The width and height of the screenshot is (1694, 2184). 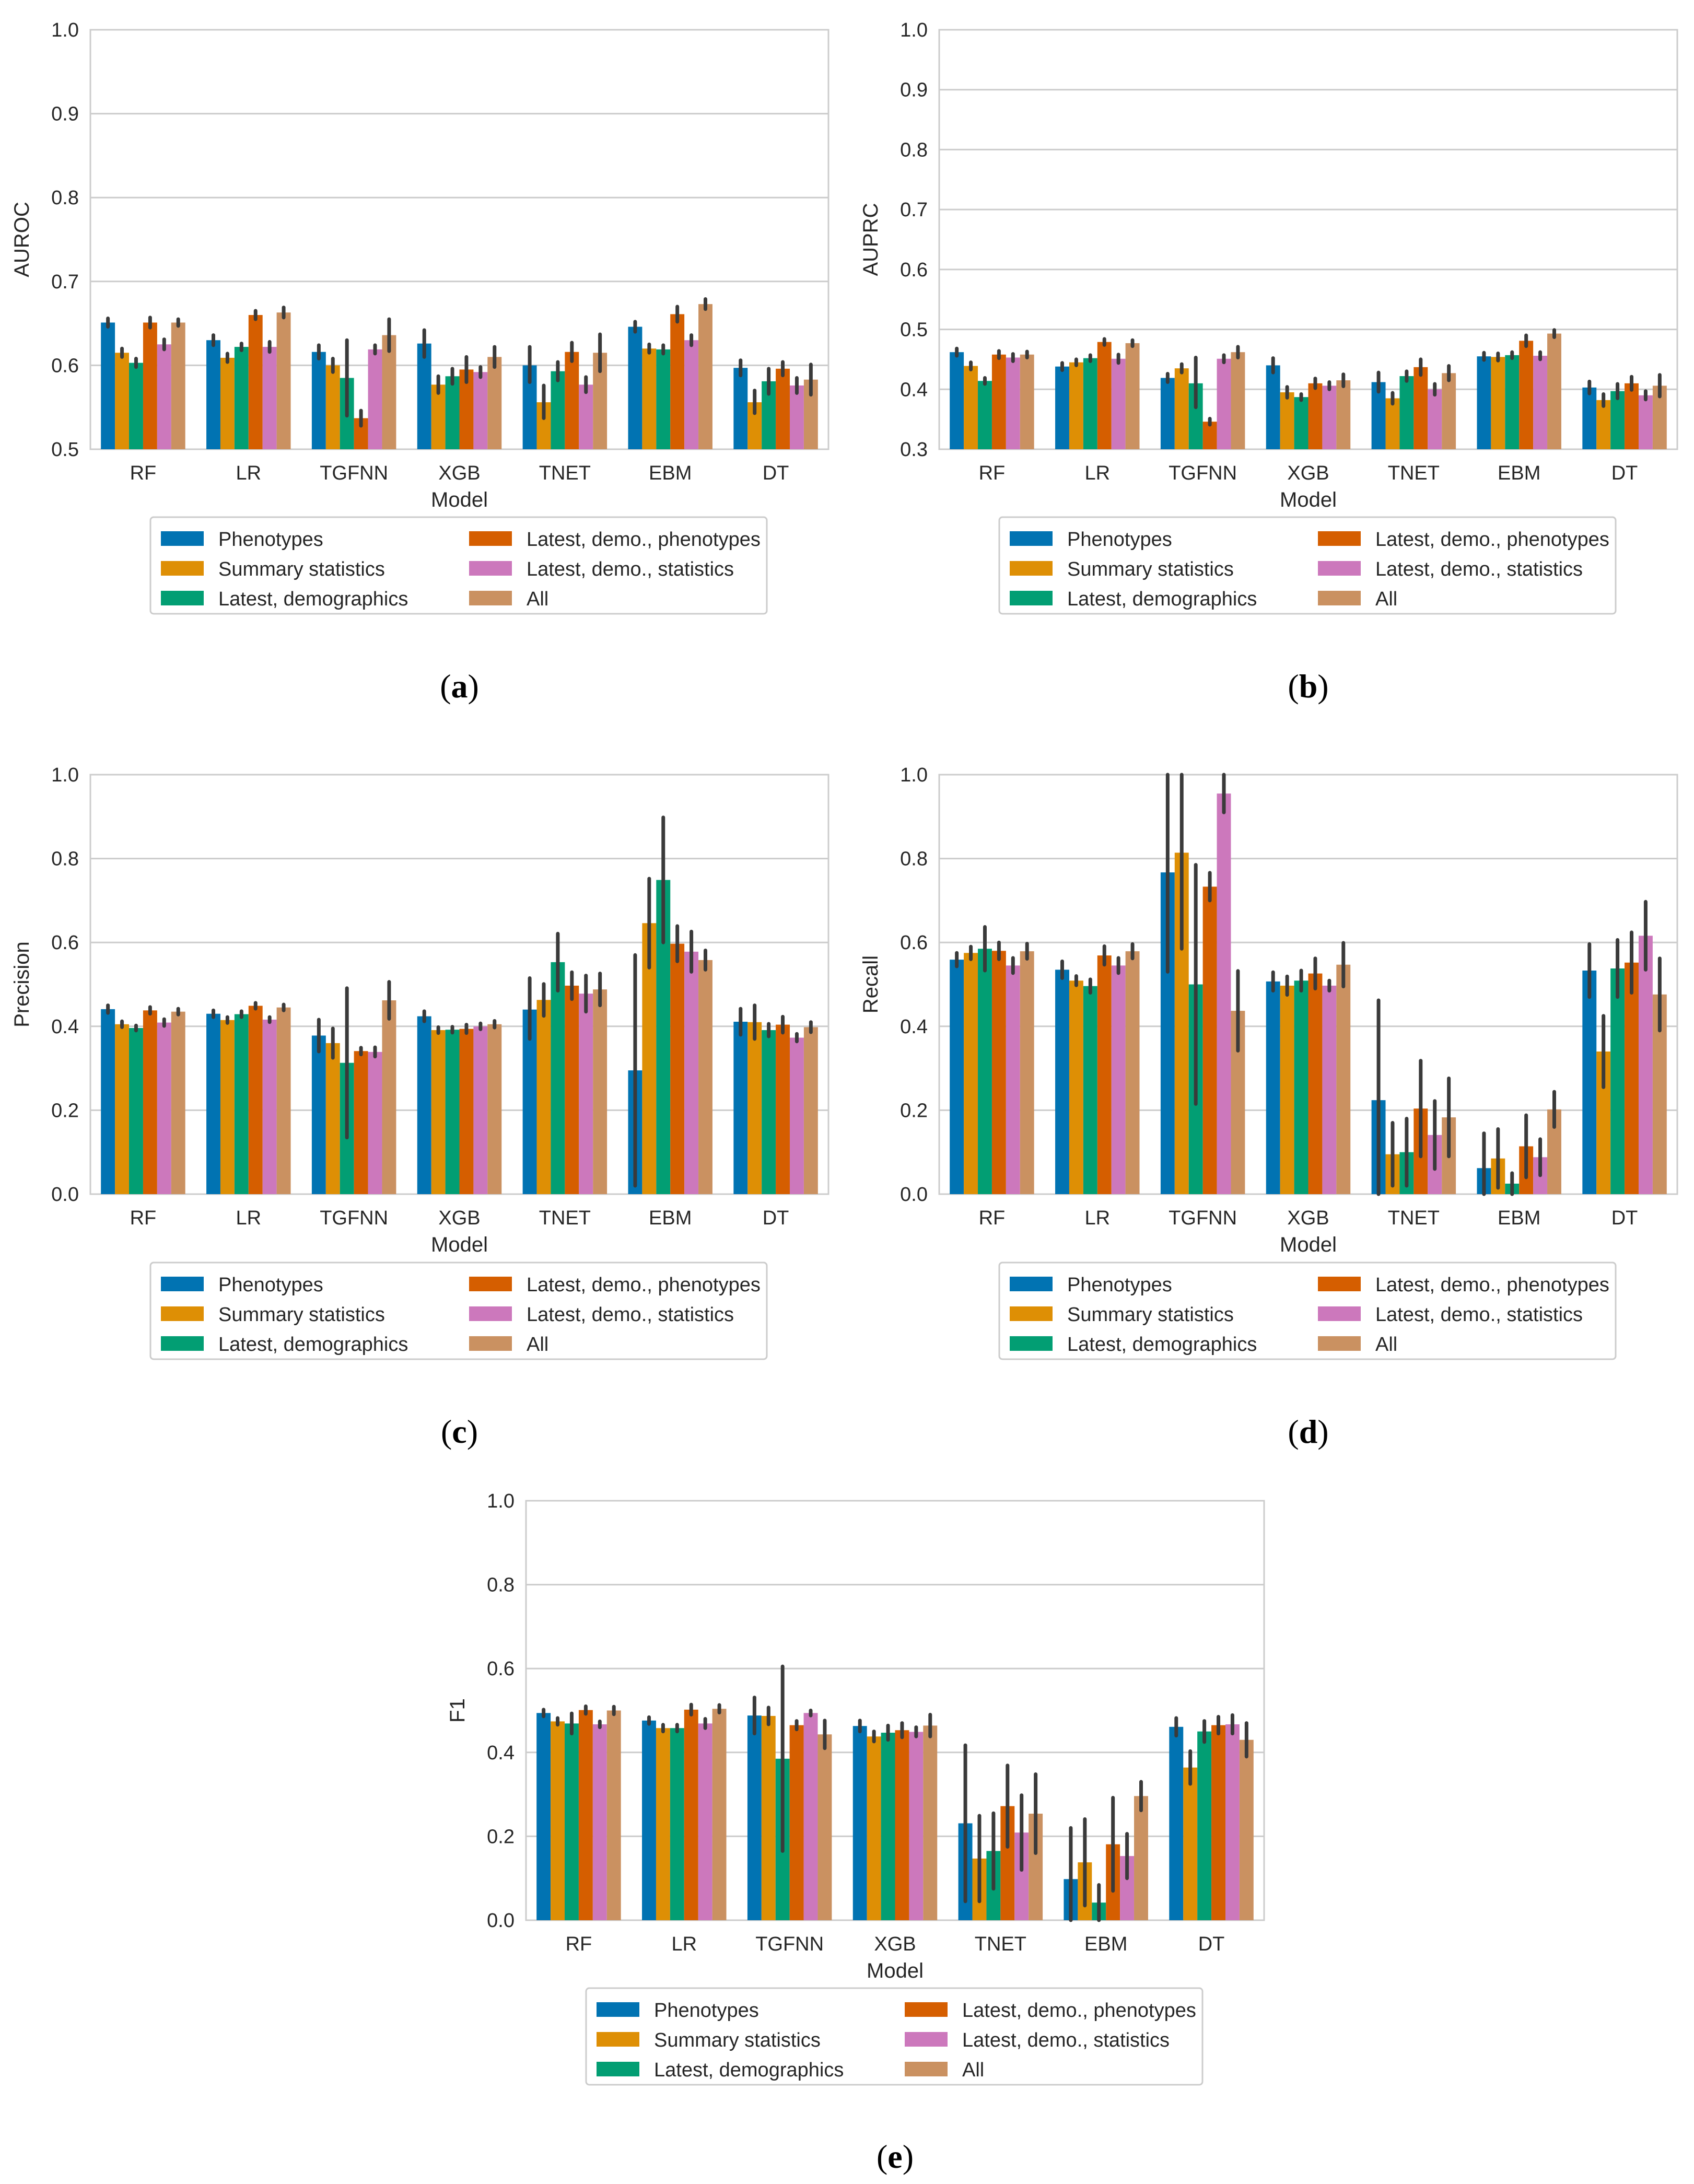 I want to click on bar-latest-demographics-rf, so click(x=136, y=406).